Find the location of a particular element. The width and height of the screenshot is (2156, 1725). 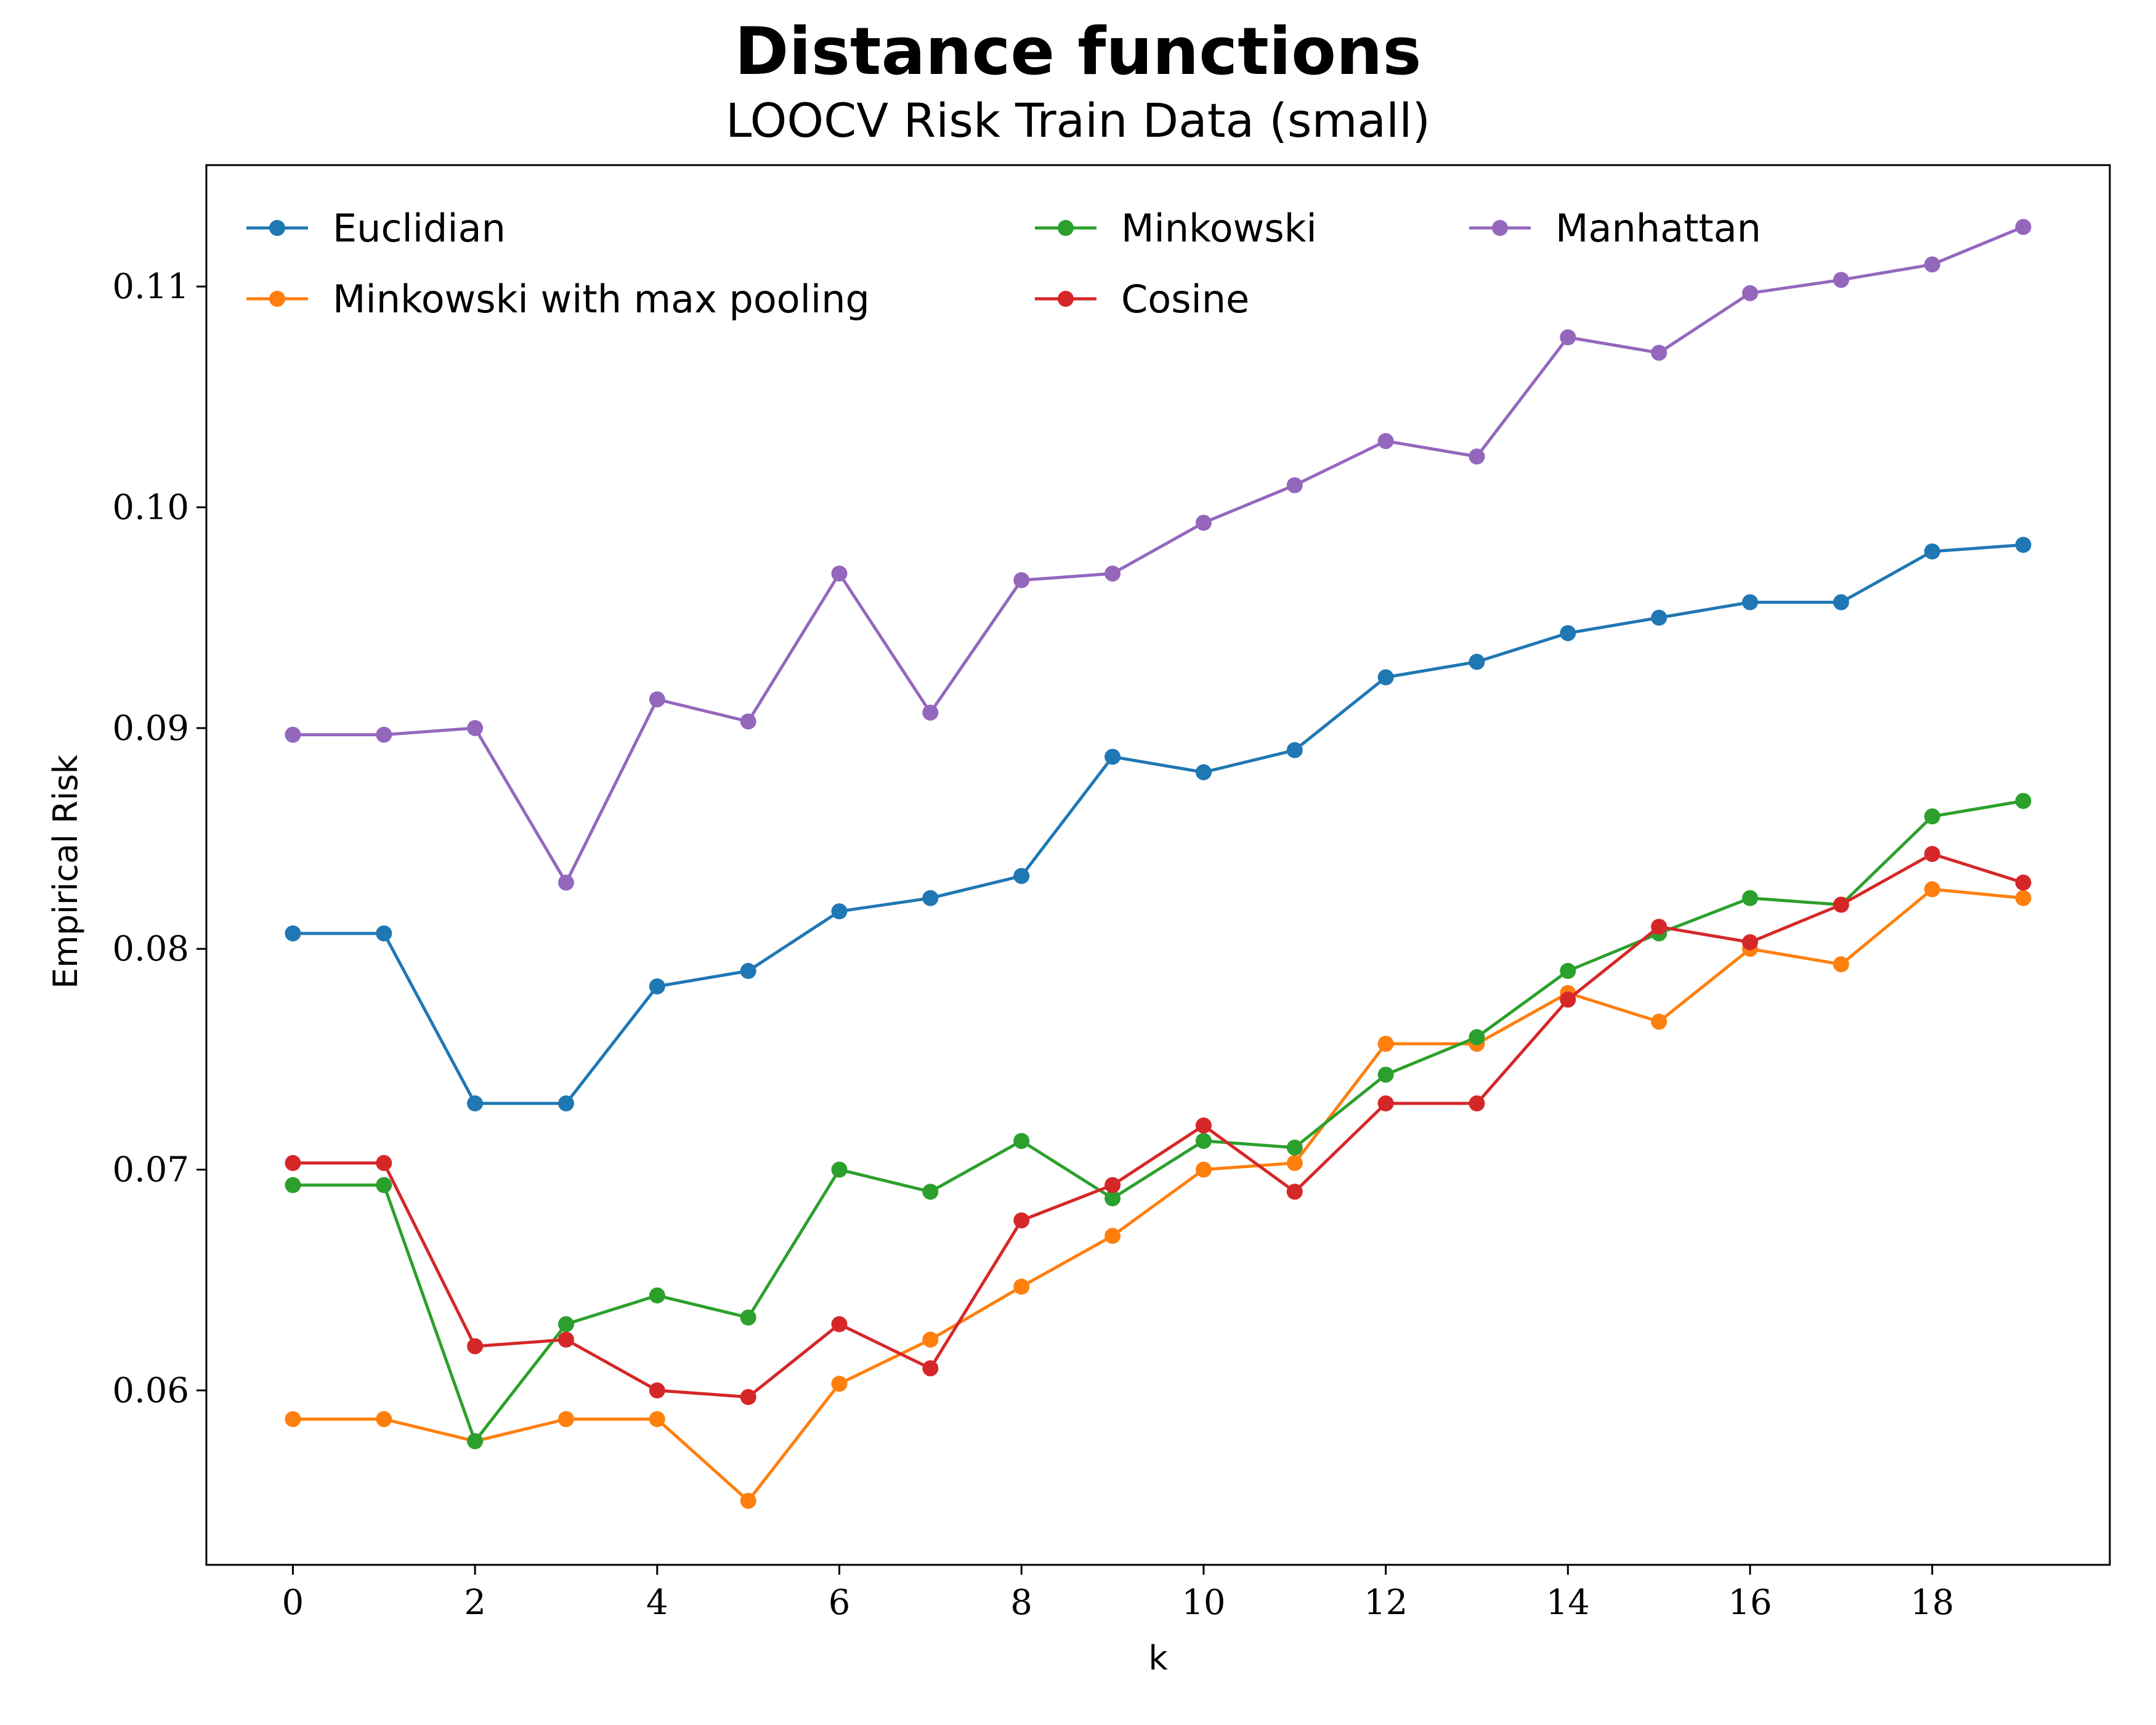

x-tick-label: 4 is located at coordinates (657, 1603).